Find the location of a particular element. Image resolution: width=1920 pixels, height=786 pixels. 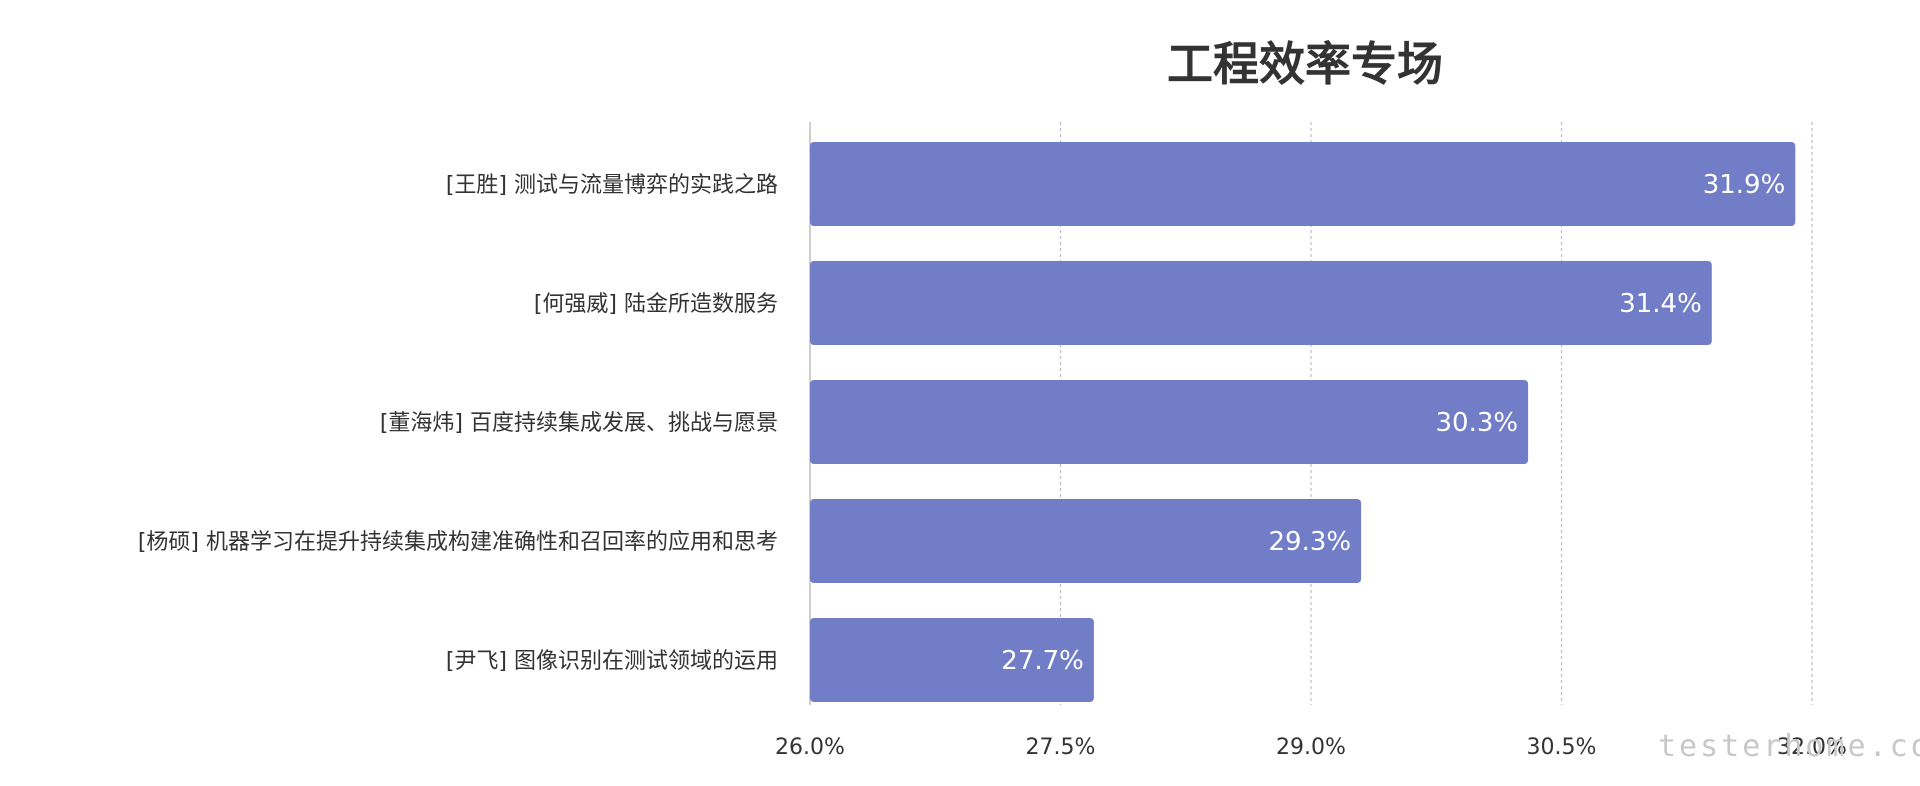

category-label: [王胜] 测试与流量博弈的实践之路 is located at coordinates (612, 185).